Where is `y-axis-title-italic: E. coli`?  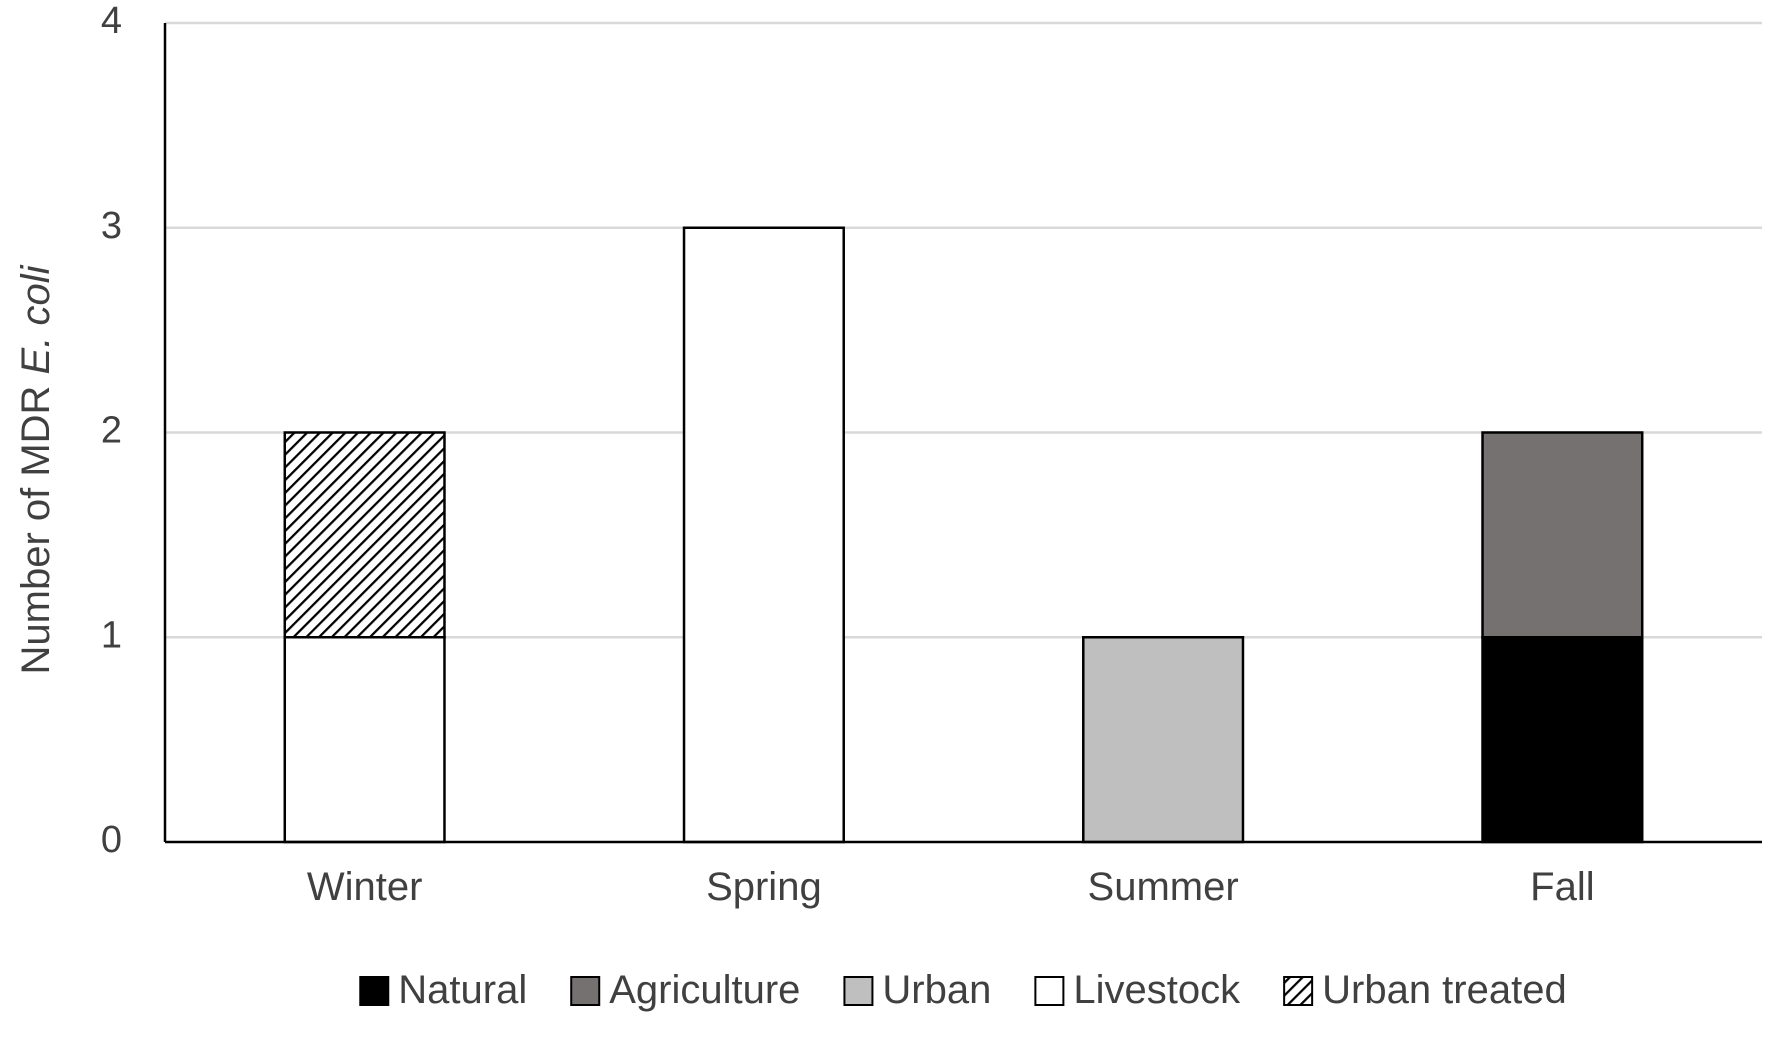 y-axis-title-italic: E. coli is located at coordinates (36, 319).